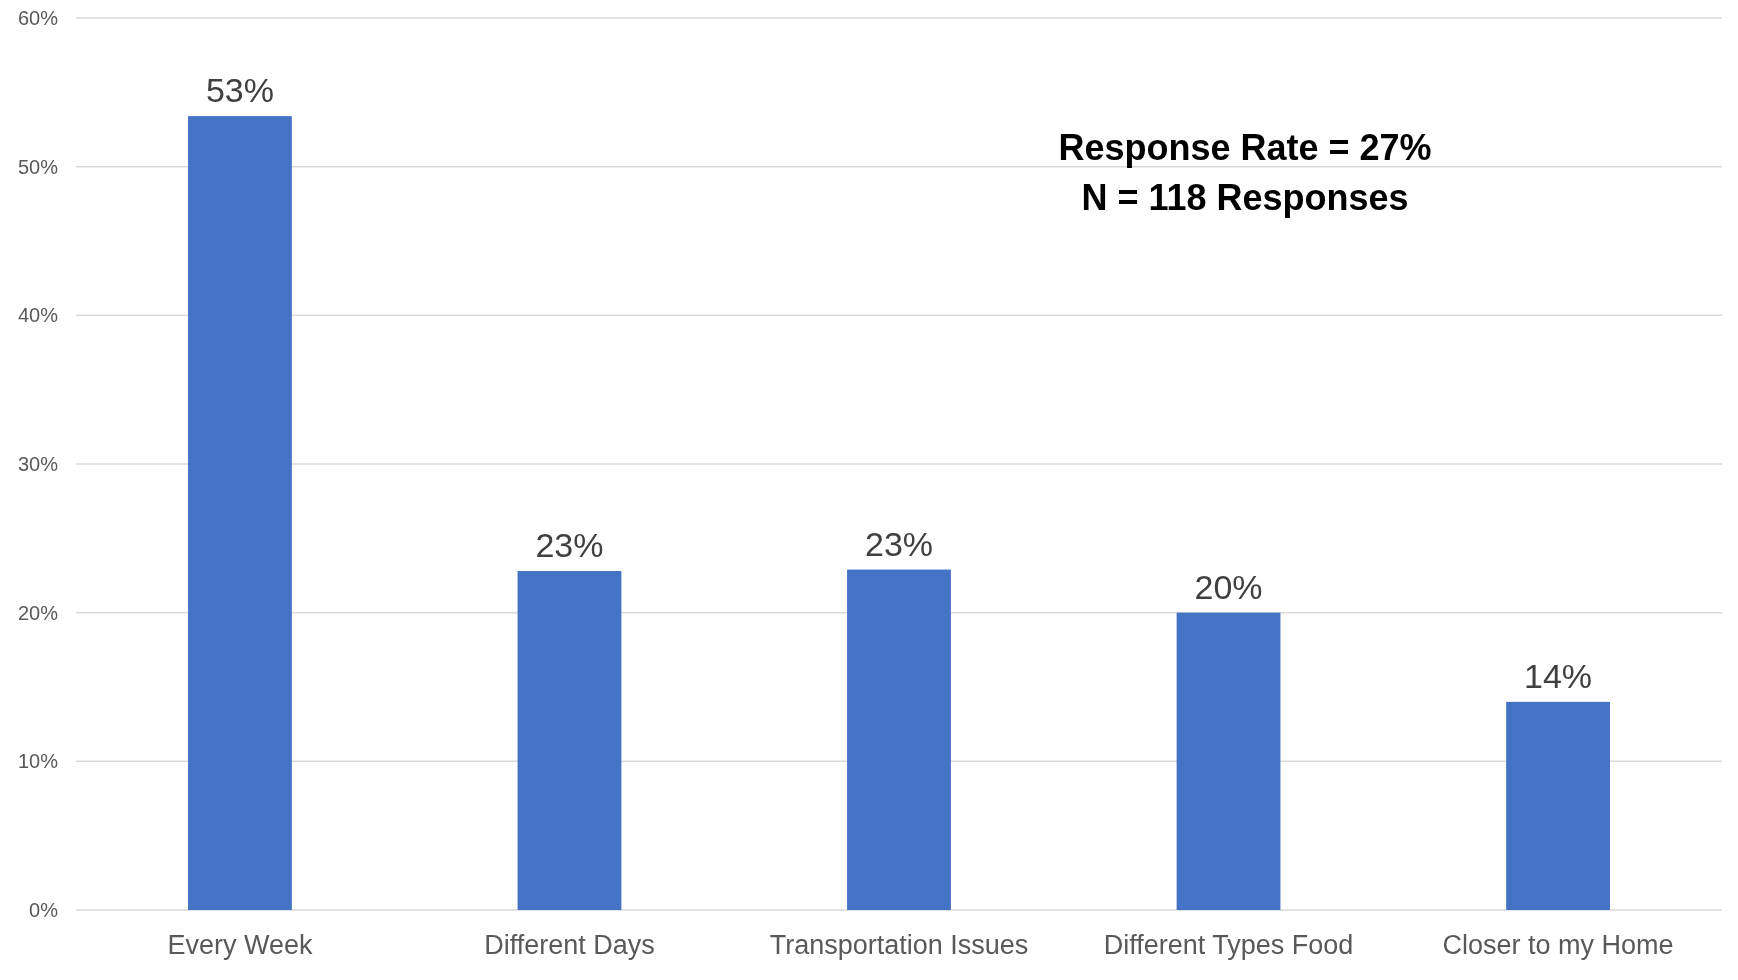 Image resolution: width=1738 pixels, height=980 pixels. Describe the element at coordinates (38, 464) in the screenshot. I see `y-tick-label: 30%` at that location.